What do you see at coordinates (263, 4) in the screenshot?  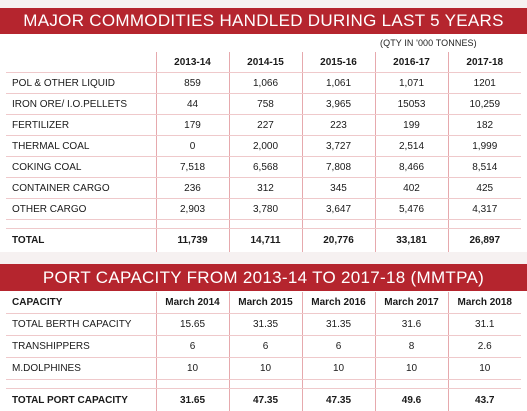 I see `top-band` at bounding box center [263, 4].